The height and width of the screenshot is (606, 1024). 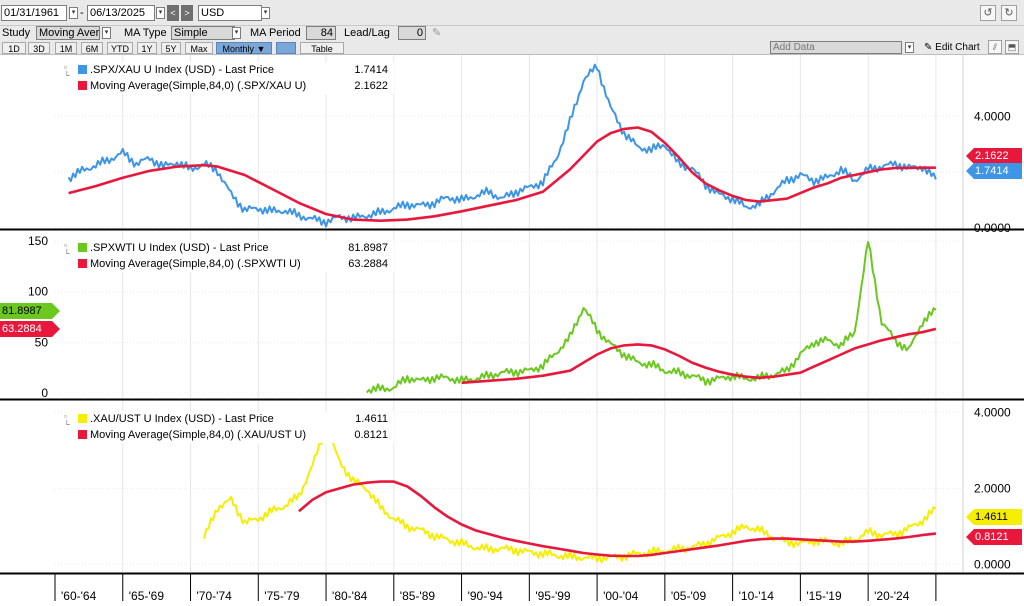 What do you see at coordinates (957, 47) in the screenshot?
I see `edit-chart-label: Edit Chart` at bounding box center [957, 47].